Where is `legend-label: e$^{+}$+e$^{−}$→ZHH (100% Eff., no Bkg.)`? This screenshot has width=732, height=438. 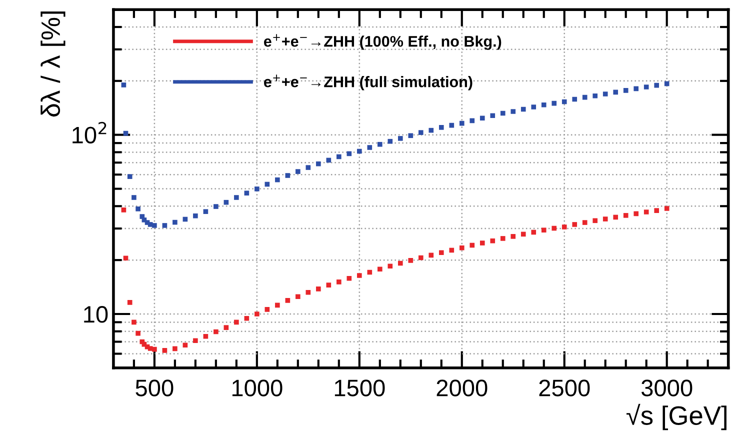 legend-label: e$^{+}$+e$^{−}$→ZHH (100% Eff., no Bkg.) is located at coordinates (383, 42).